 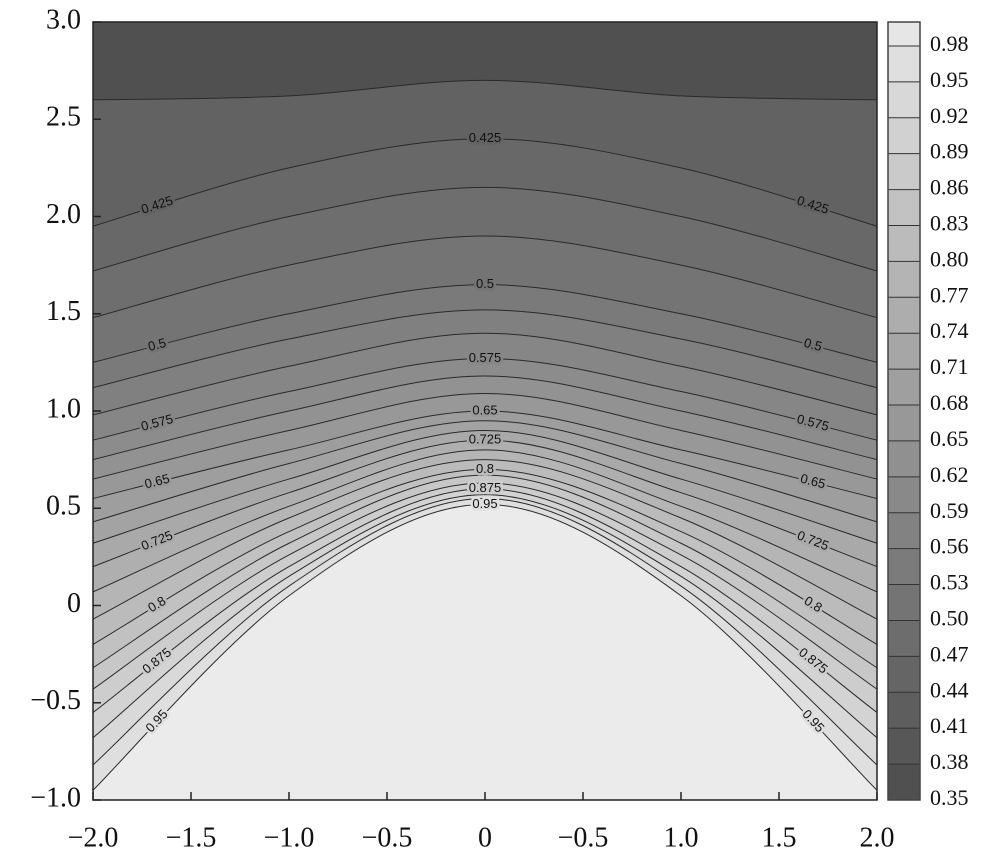 What do you see at coordinates (93, 837) in the screenshot?
I see `x-tick-label: −2.0` at bounding box center [93, 837].